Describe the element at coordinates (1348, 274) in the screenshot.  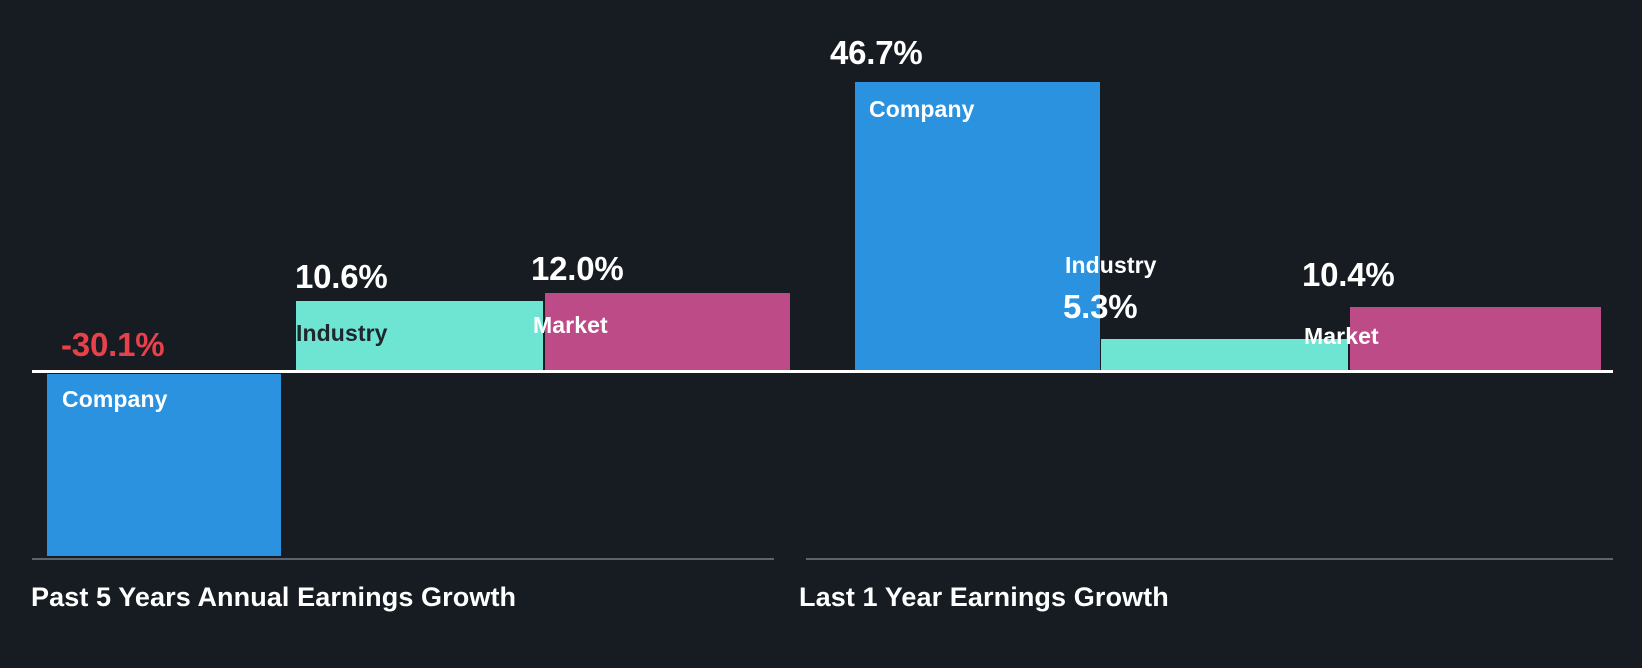
I see `value-label-market: 10.4%` at that location.